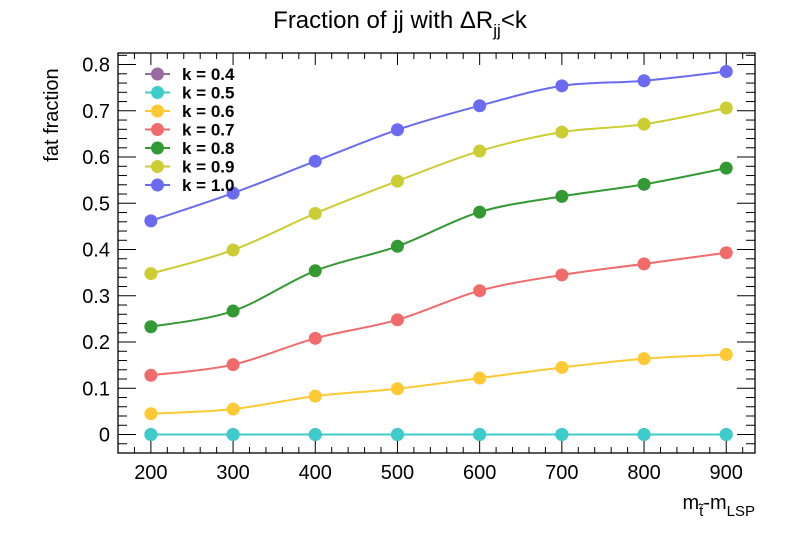  I want to click on legend-entry: k = 1.0, so click(189, 185).